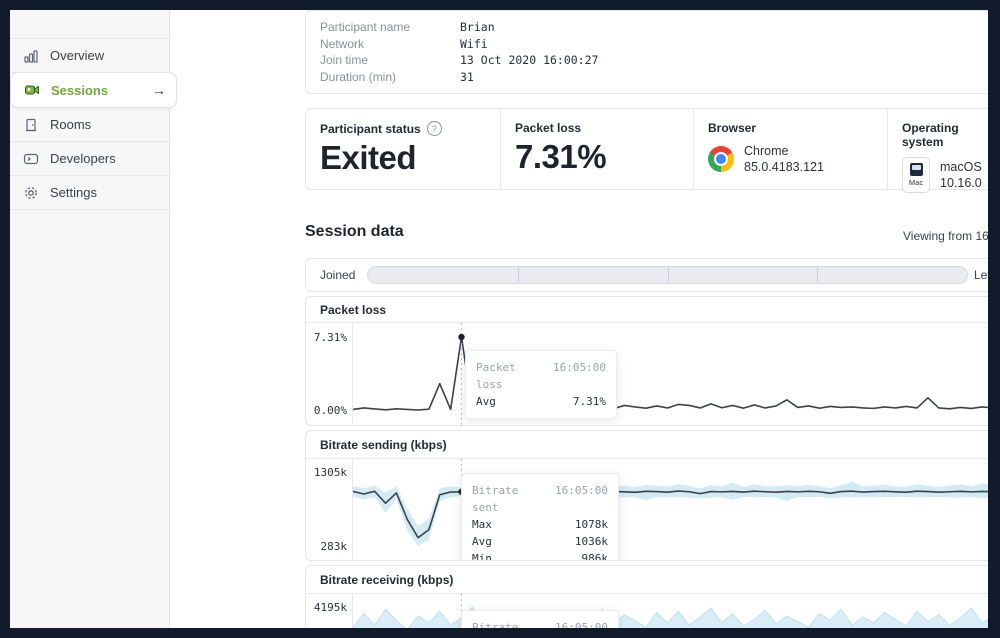  Describe the element at coordinates (31, 159) in the screenshot. I see `terminal-icon` at that location.